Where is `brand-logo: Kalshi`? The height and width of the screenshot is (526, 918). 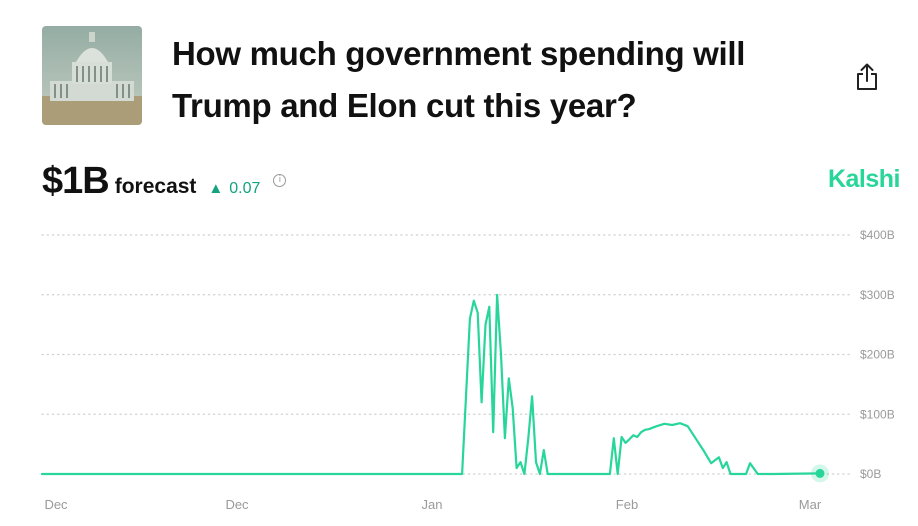 brand-logo: Kalshi is located at coordinates (864, 179).